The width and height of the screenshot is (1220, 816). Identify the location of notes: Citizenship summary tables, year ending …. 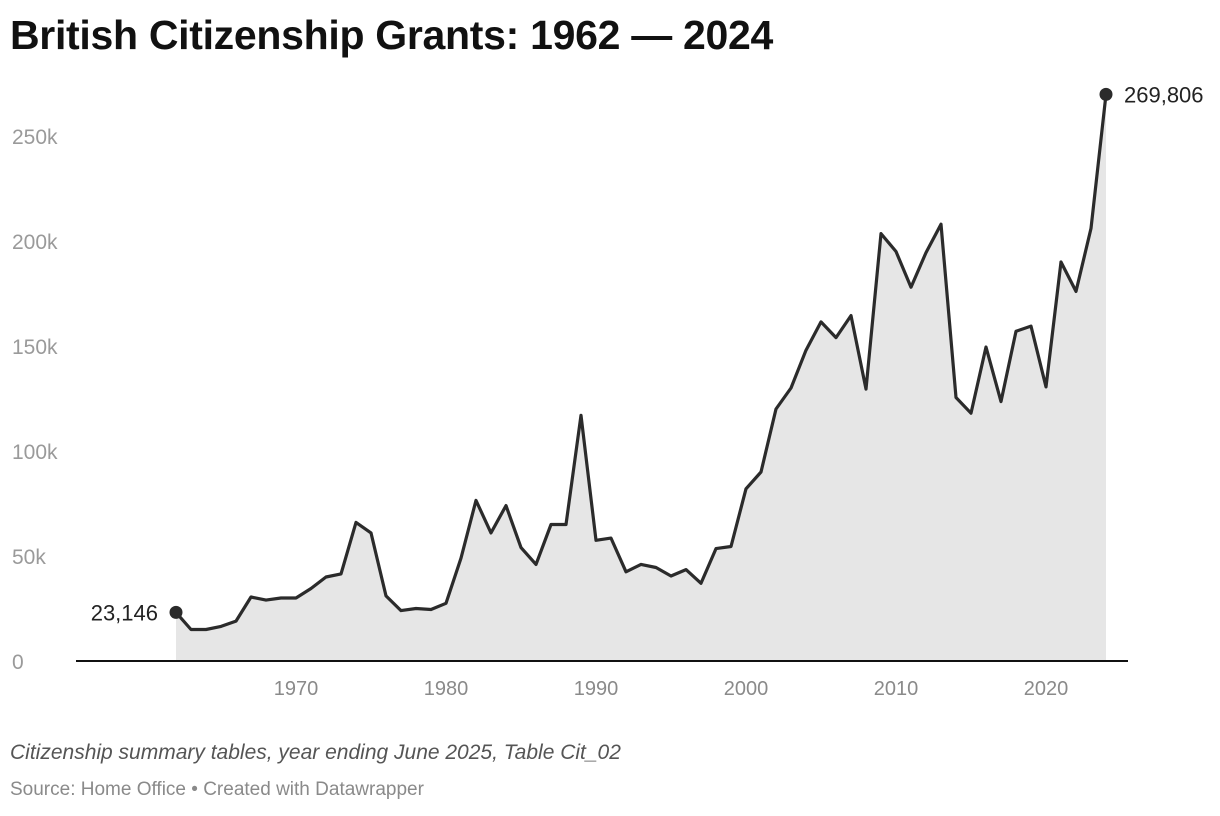
(315, 752).